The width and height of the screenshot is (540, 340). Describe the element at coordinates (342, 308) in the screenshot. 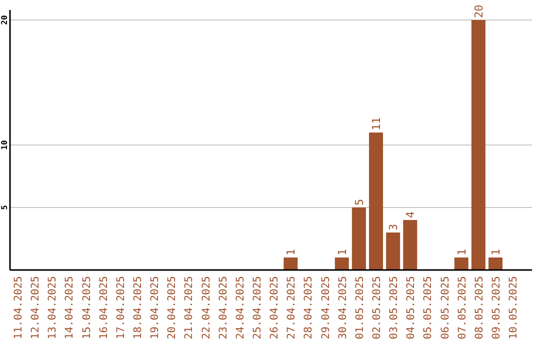

I see `x-tick-label: 30.04.2025` at that location.